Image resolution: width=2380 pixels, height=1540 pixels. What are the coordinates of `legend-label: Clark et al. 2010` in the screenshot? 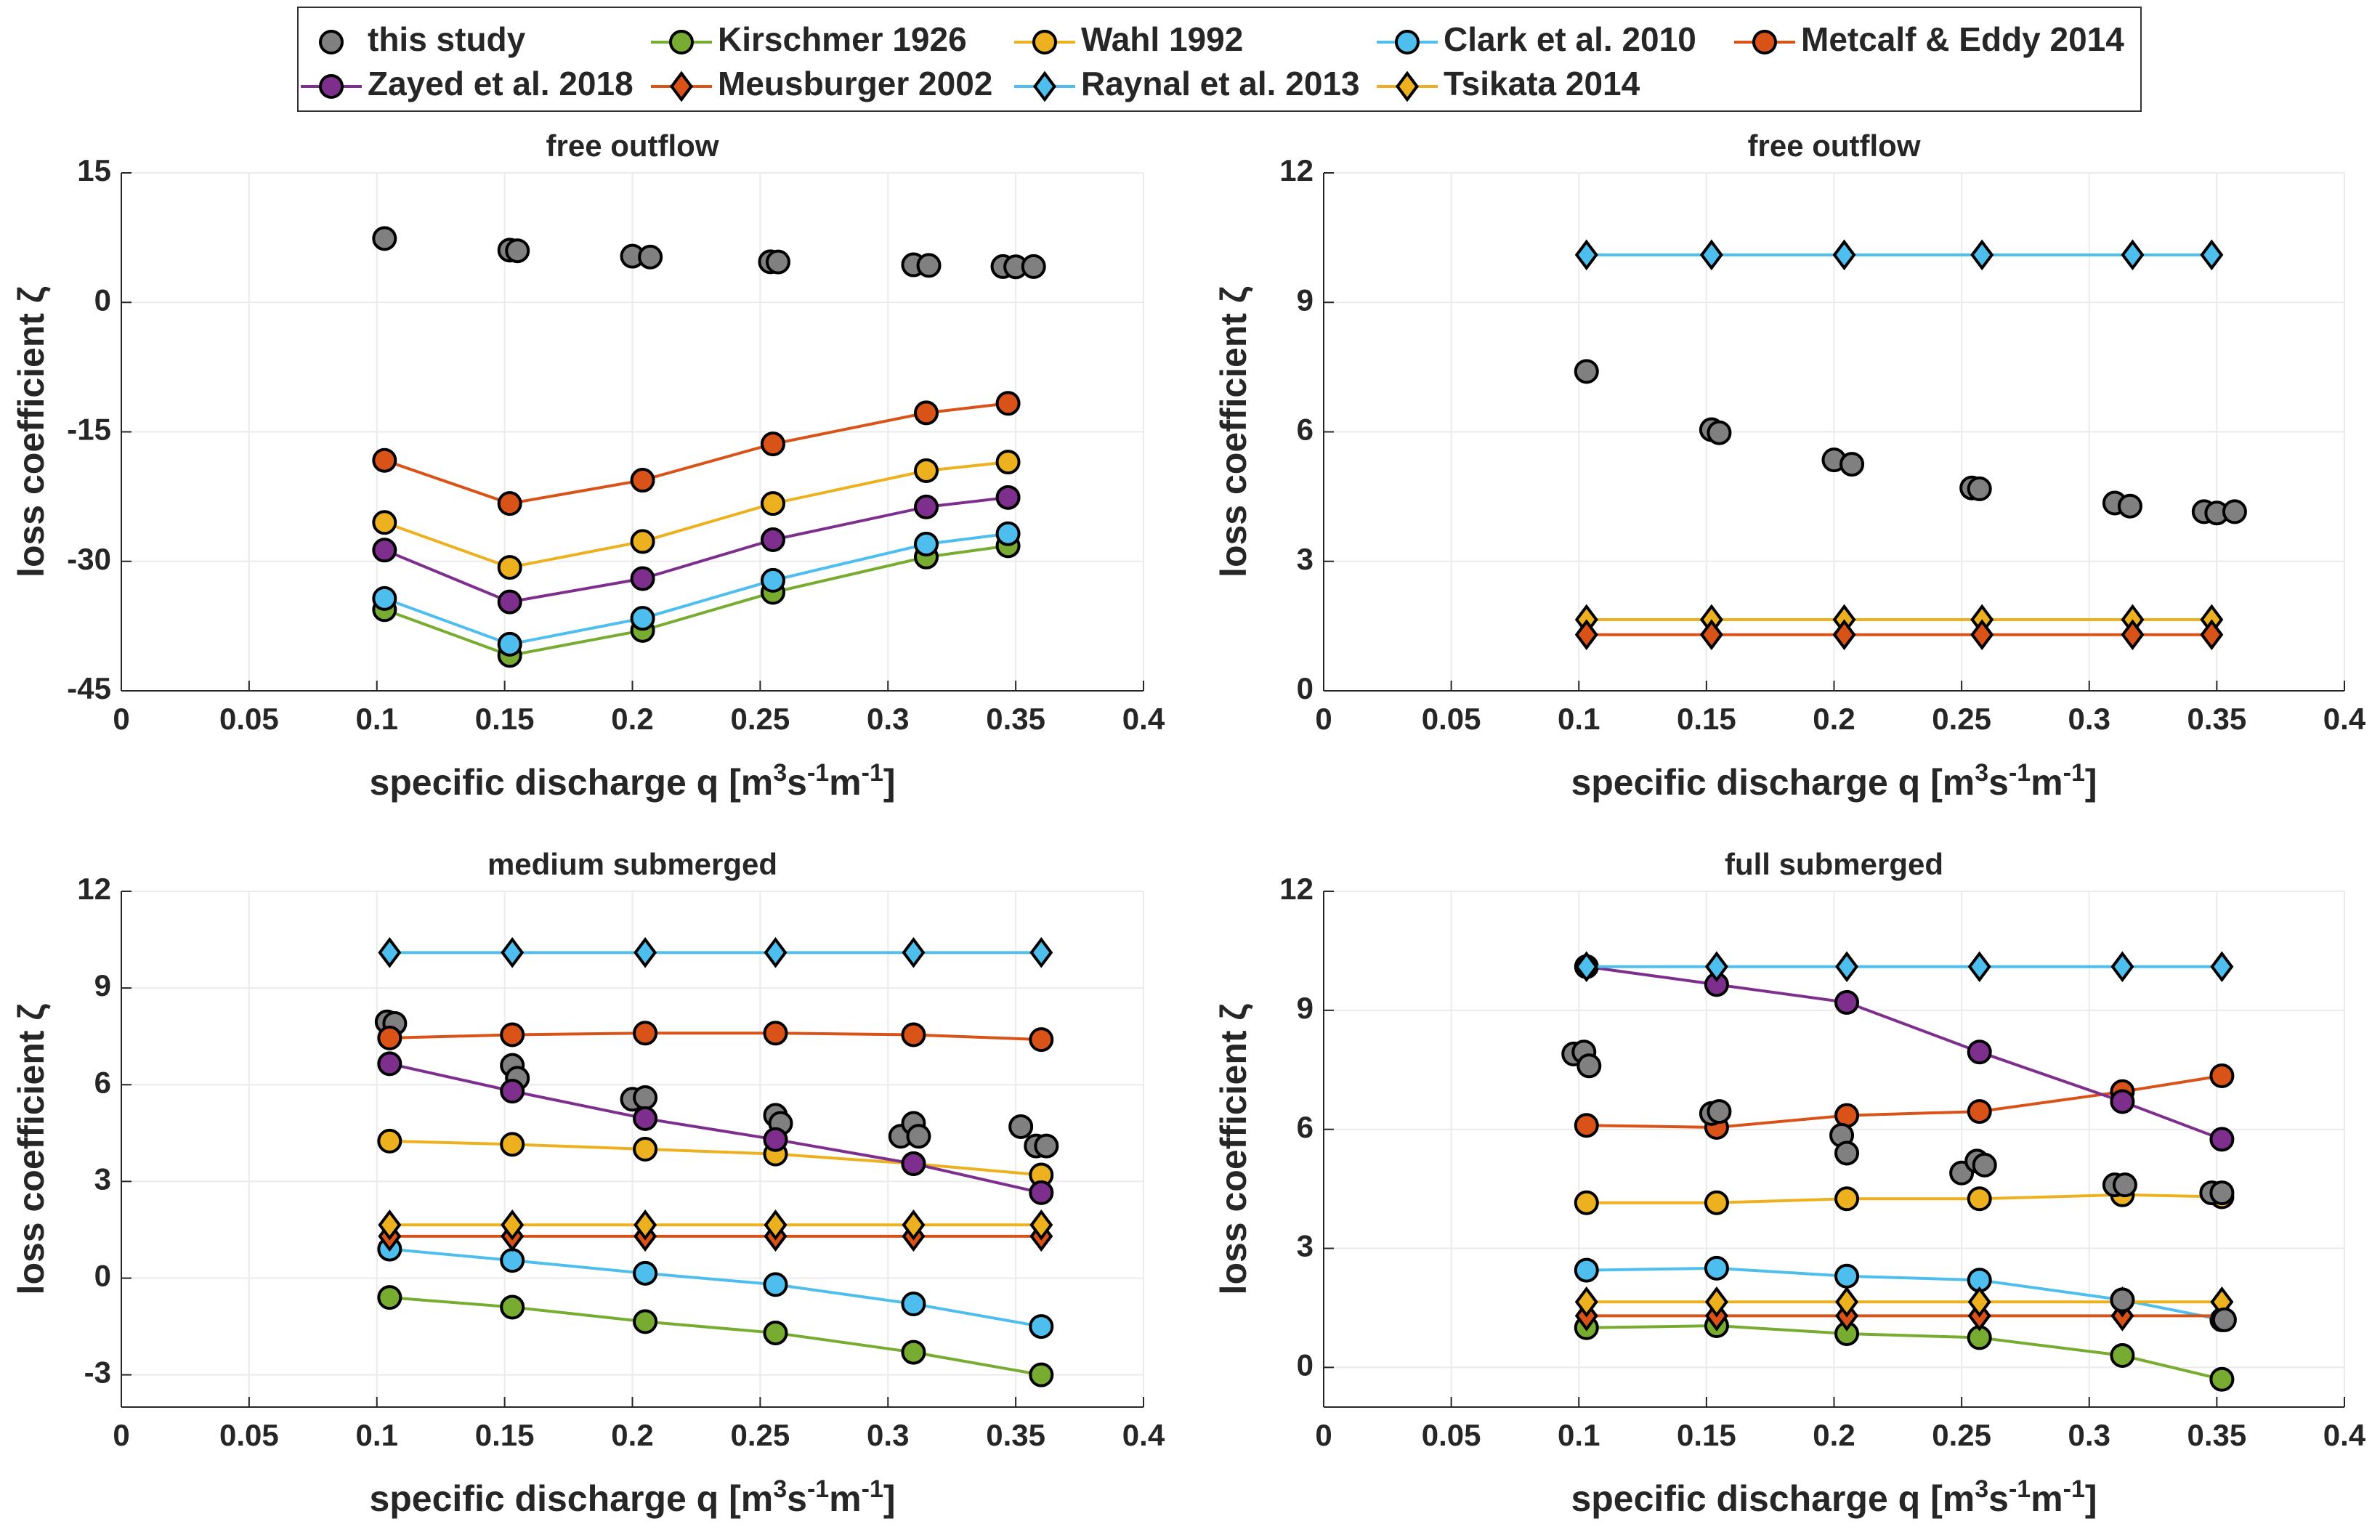 It's located at (1570, 39).